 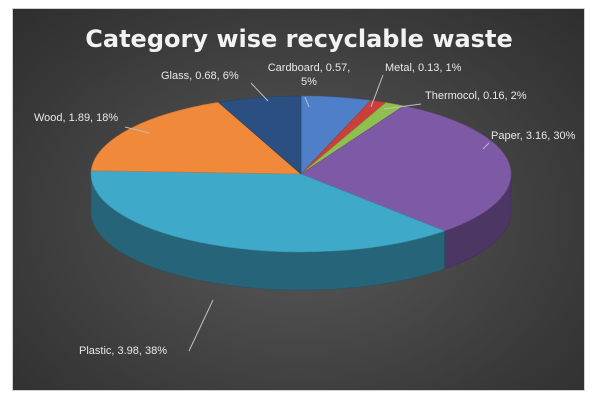 What do you see at coordinates (406, 168) in the screenshot?
I see `pie-slice-paper` at bounding box center [406, 168].